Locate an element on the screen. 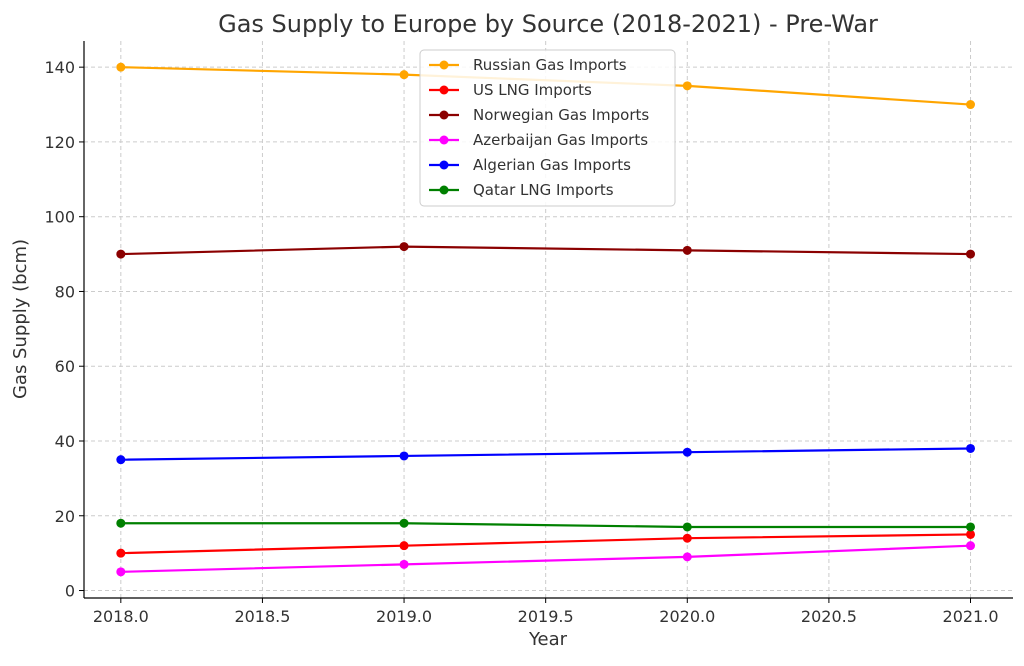 Image resolution: width=1024 pixels, height=666 pixels. y-tick-label: 0 is located at coordinates (70, 591).